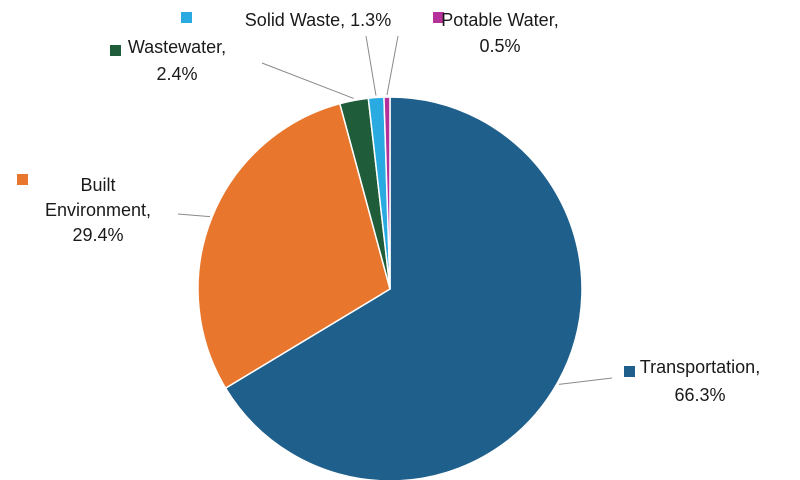 The width and height of the screenshot is (800, 480). I want to click on legend-marker-transportation, so click(629, 371).